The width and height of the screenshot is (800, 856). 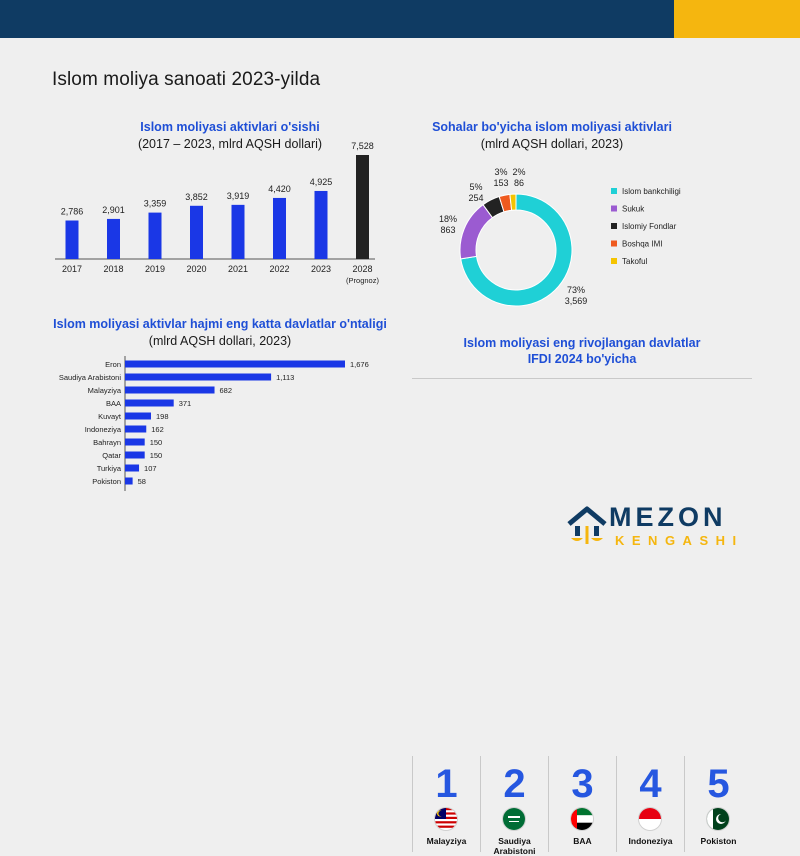 What do you see at coordinates (185, 403) in the screenshot?
I see `hbar-value-label: 371` at bounding box center [185, 403].